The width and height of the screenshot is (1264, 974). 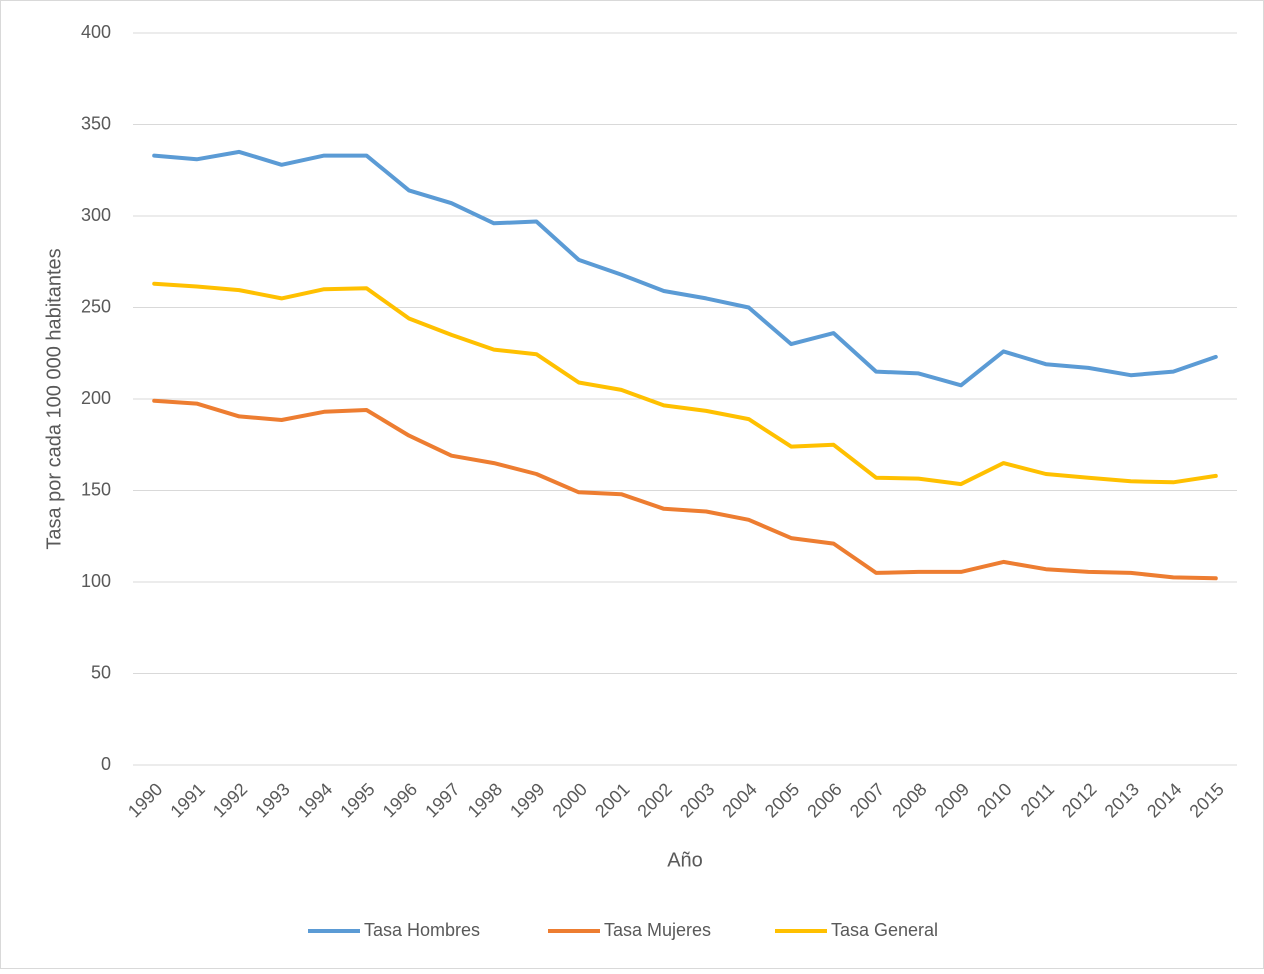 What do you see at coordinates (54, 398) in the screenshot?
I see `y-axis-title: Tasa por cada 100 000 habitantes` at bounding box center [54, 398].